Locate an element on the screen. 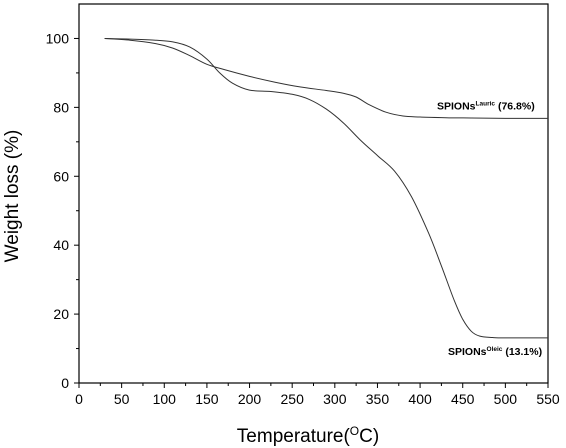 Image resolution: width=566 pixels, height=448 pixels. series-label-oleic: SPIONsOleic (13.1%) is located at coordinates (495, 352).